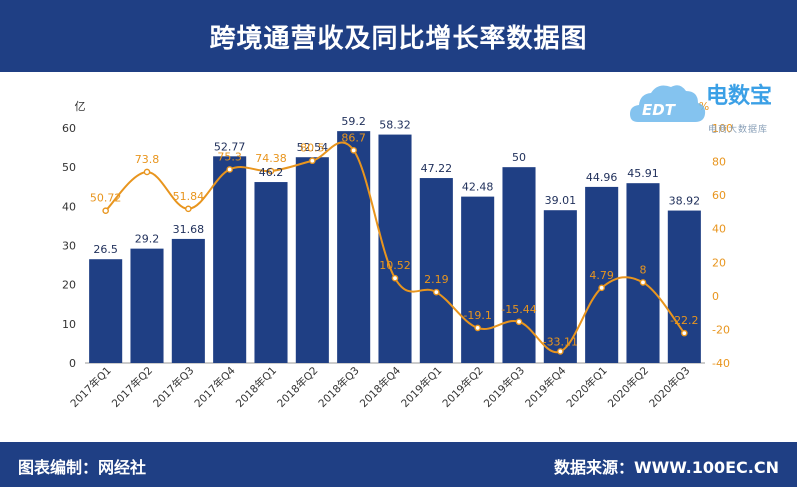 This screenshot has width=797, height=487. I want to click on line-value-label: 80.5, so click(312, 148).